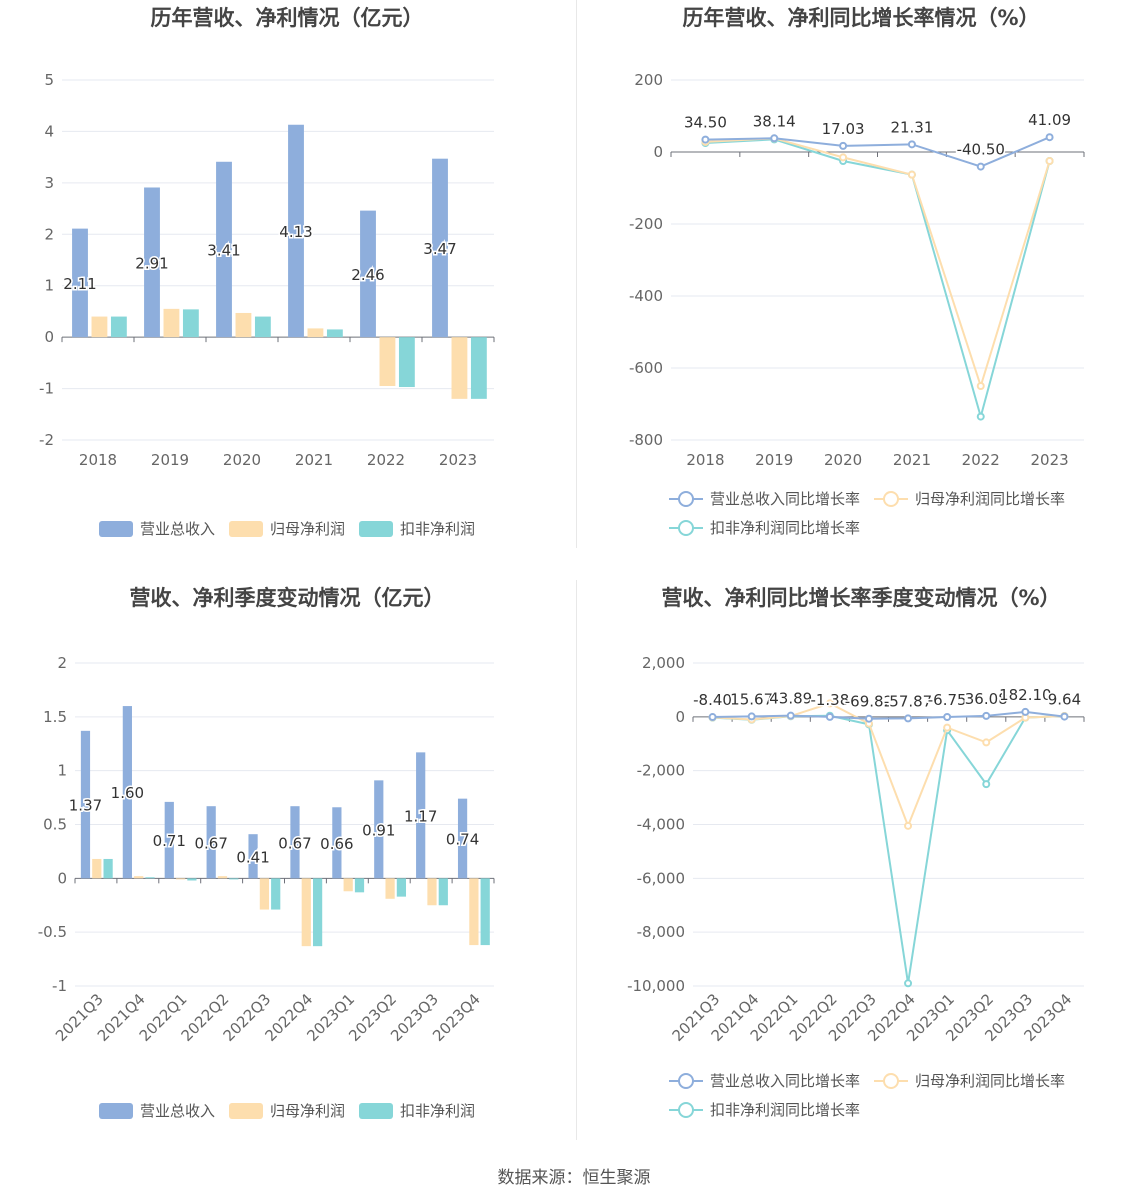  What do you see at coordinates (661, 878) in the screenshot?
I see `y-tick-label: -6,000` at bounding box center [661, 878].